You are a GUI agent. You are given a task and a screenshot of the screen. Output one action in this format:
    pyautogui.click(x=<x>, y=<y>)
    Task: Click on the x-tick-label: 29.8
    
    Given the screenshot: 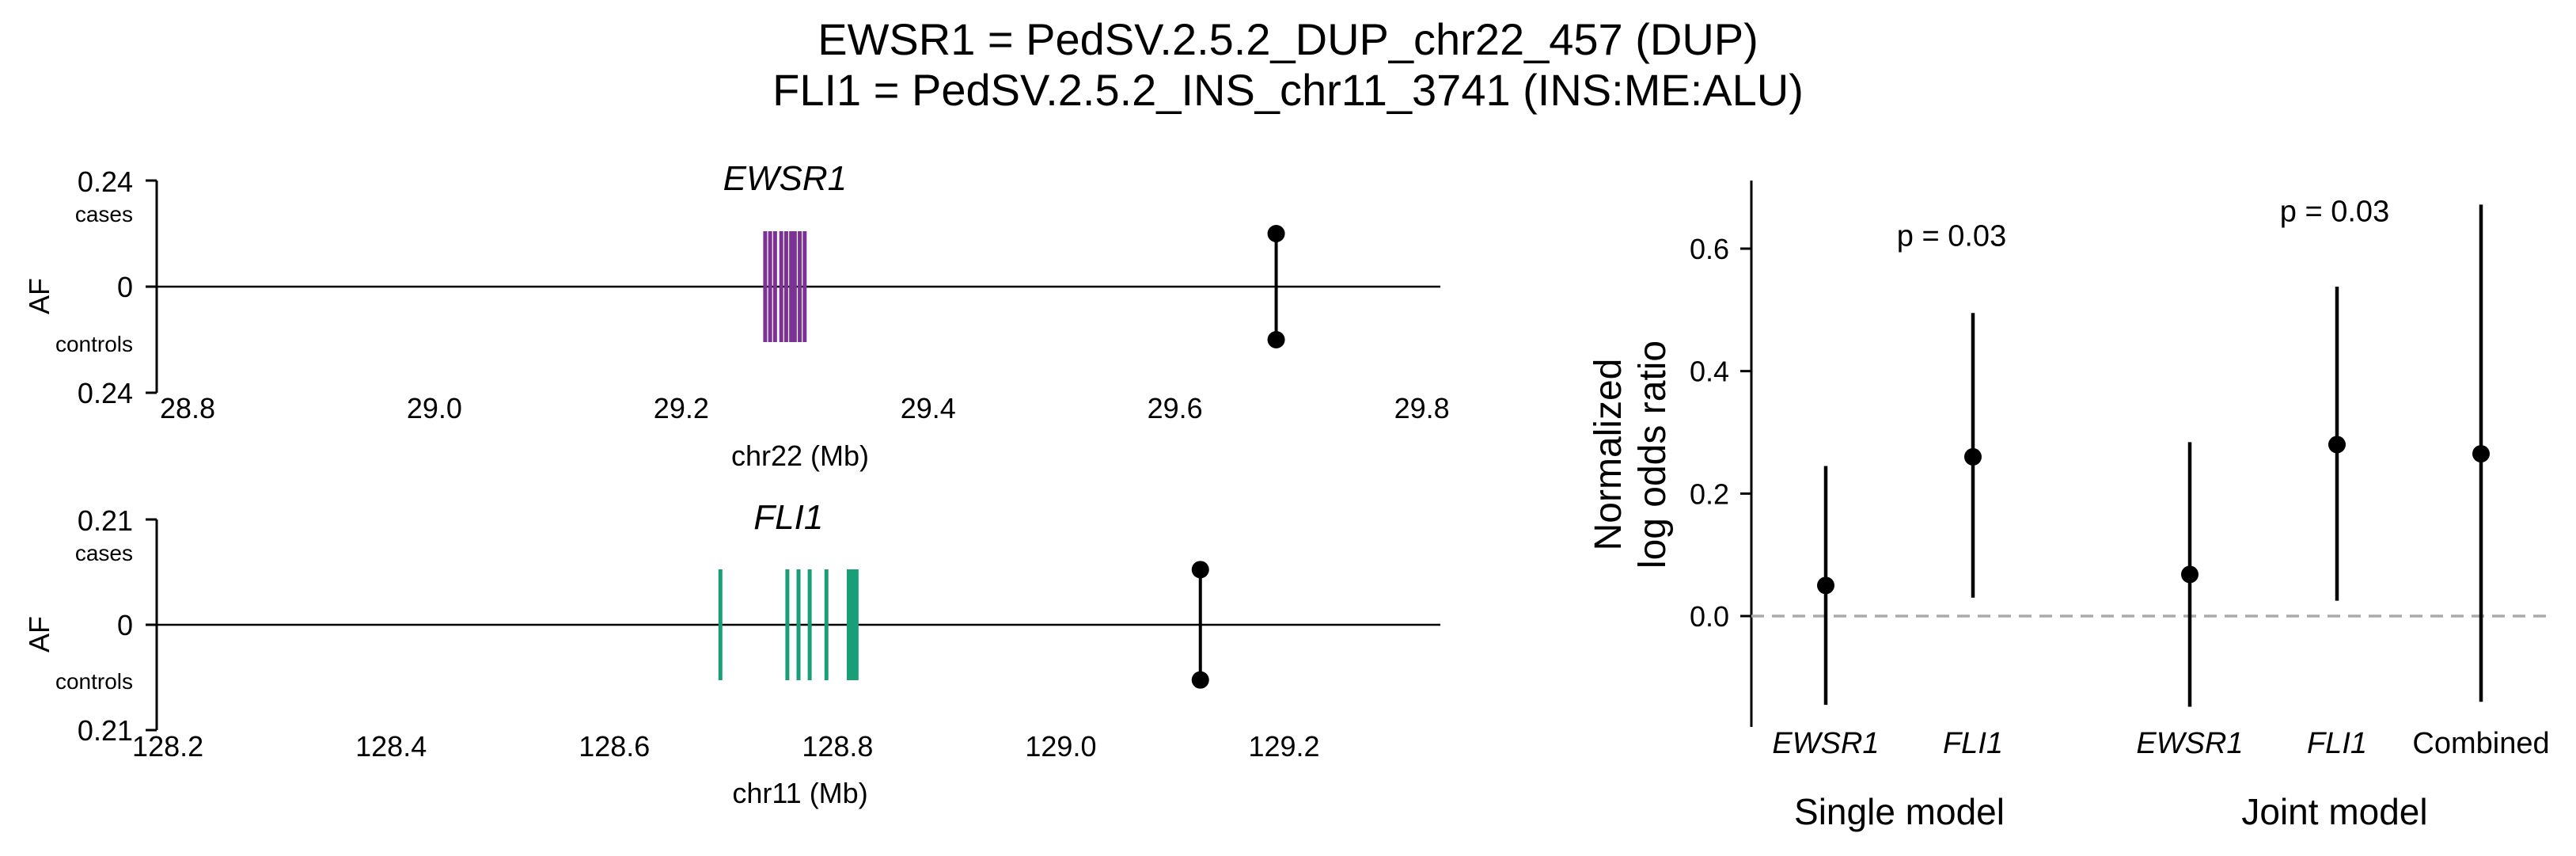 What is the action you would take?
    pyautogui.click(x=1422, y=408)
    